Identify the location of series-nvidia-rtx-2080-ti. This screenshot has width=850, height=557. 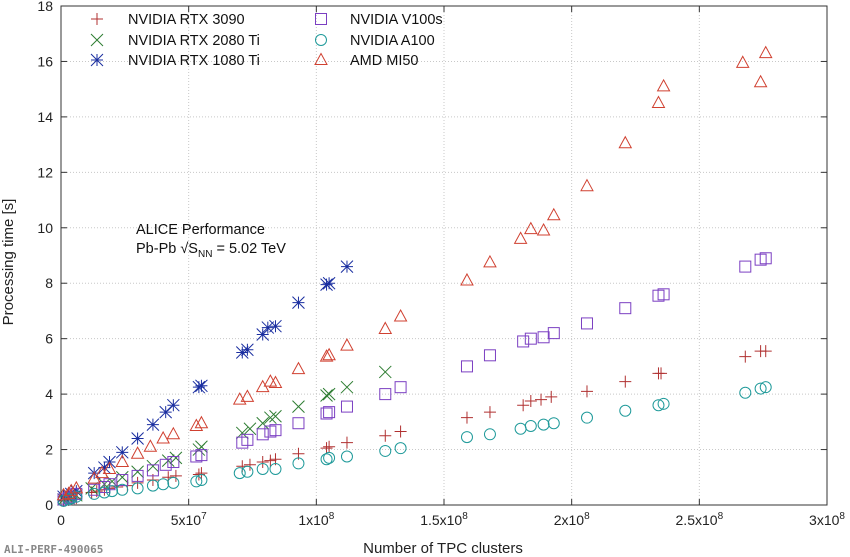
(224, 435).